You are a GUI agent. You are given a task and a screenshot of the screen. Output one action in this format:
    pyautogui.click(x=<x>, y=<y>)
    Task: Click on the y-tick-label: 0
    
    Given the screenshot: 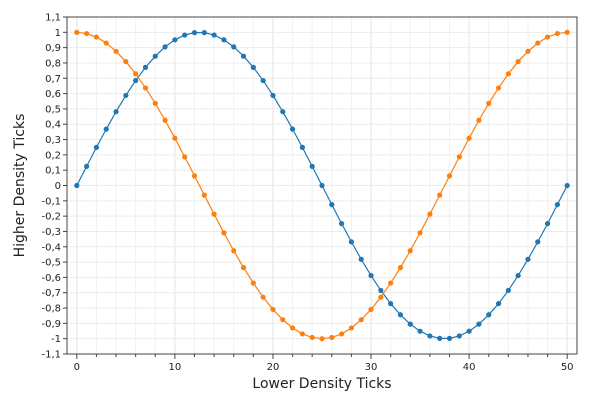 What is the action you would take?
    pyautogui.click(x=58, y=186)
    